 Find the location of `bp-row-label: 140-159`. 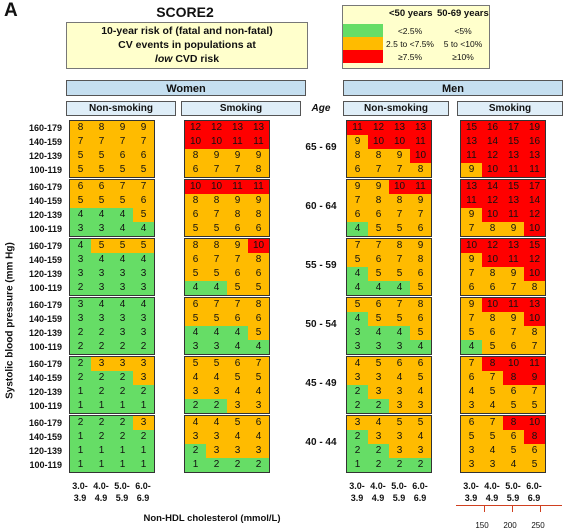

bp-row-label: 140-159 is located at coordinates (45, 142).